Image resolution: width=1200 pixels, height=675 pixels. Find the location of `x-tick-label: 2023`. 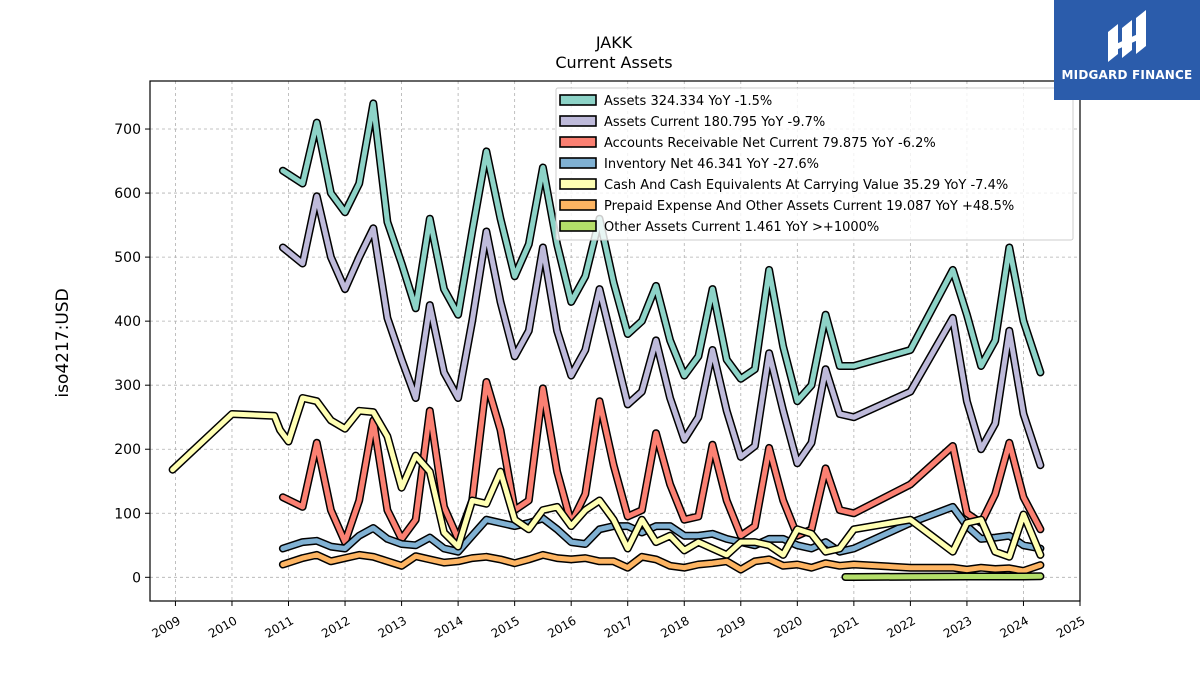

x-tick-label: 2023 is located at coordinates (957, 626).